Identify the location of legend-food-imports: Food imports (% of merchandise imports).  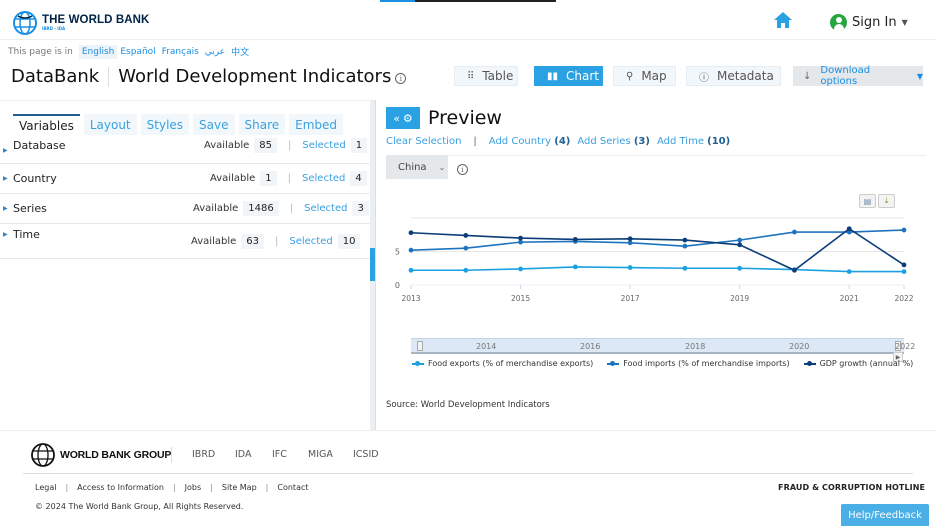
(698, 363).